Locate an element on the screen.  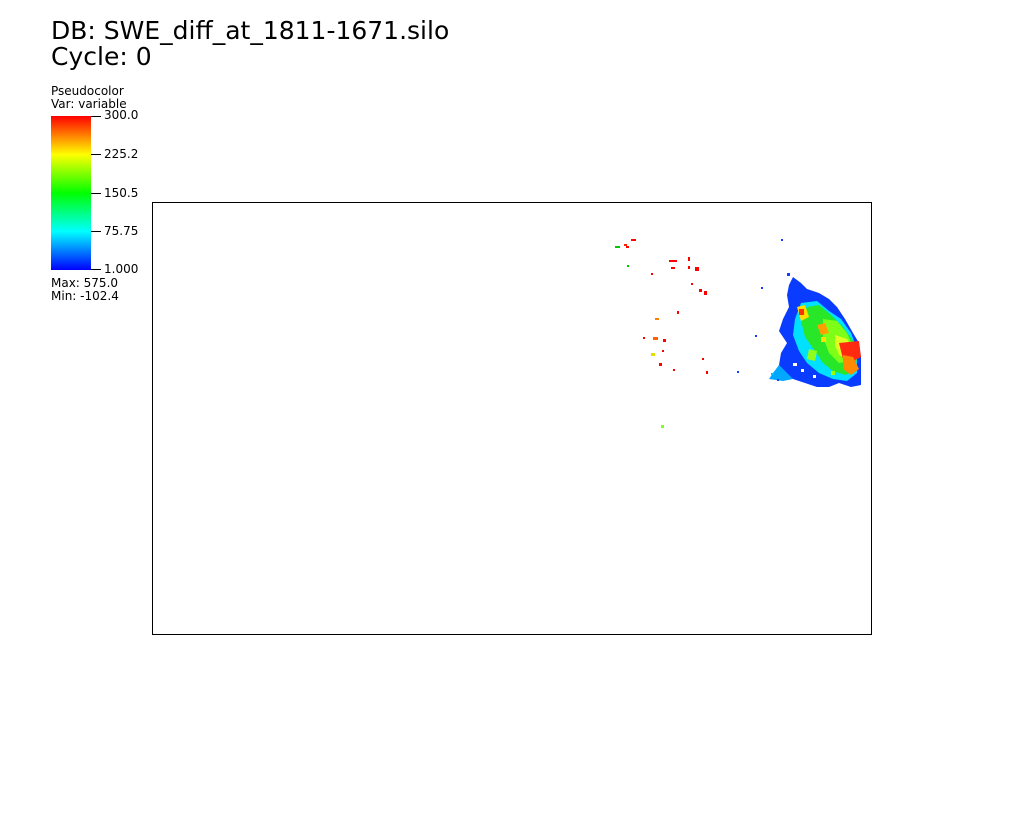
pseudocolor-map is located at coordinates (738, 333).